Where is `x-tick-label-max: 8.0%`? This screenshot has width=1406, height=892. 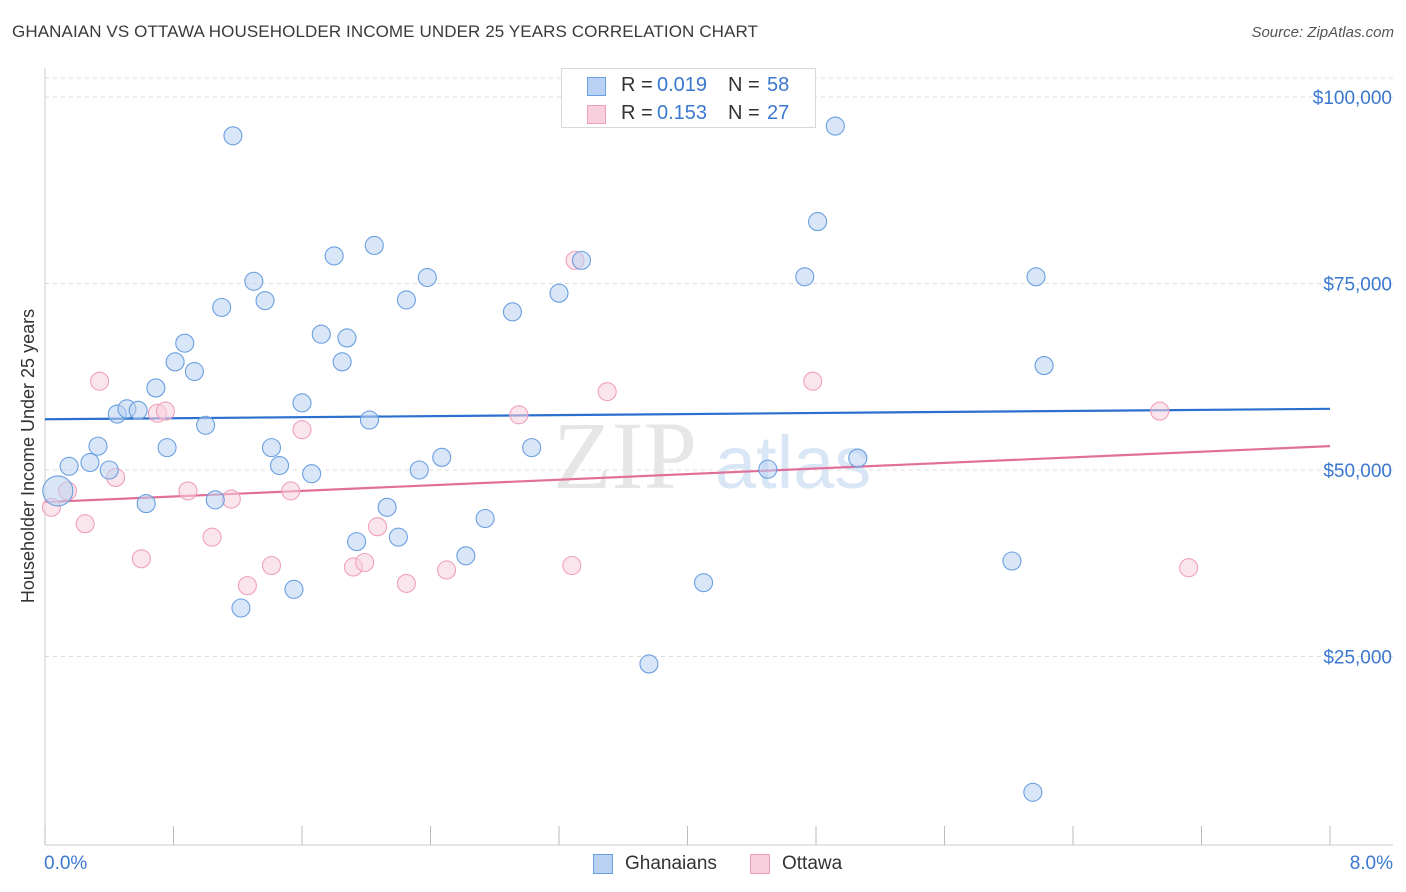
x-tick-label-max: 8.0% is located at coordinates (1371, 863).